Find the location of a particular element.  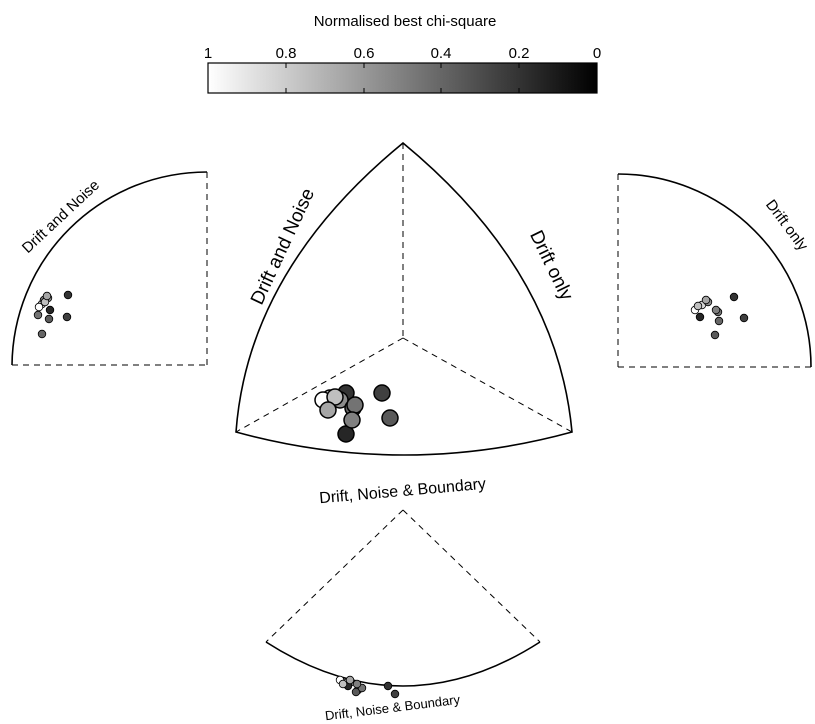

left-panel: Drift and Noise is located at coordinates (109, 268).